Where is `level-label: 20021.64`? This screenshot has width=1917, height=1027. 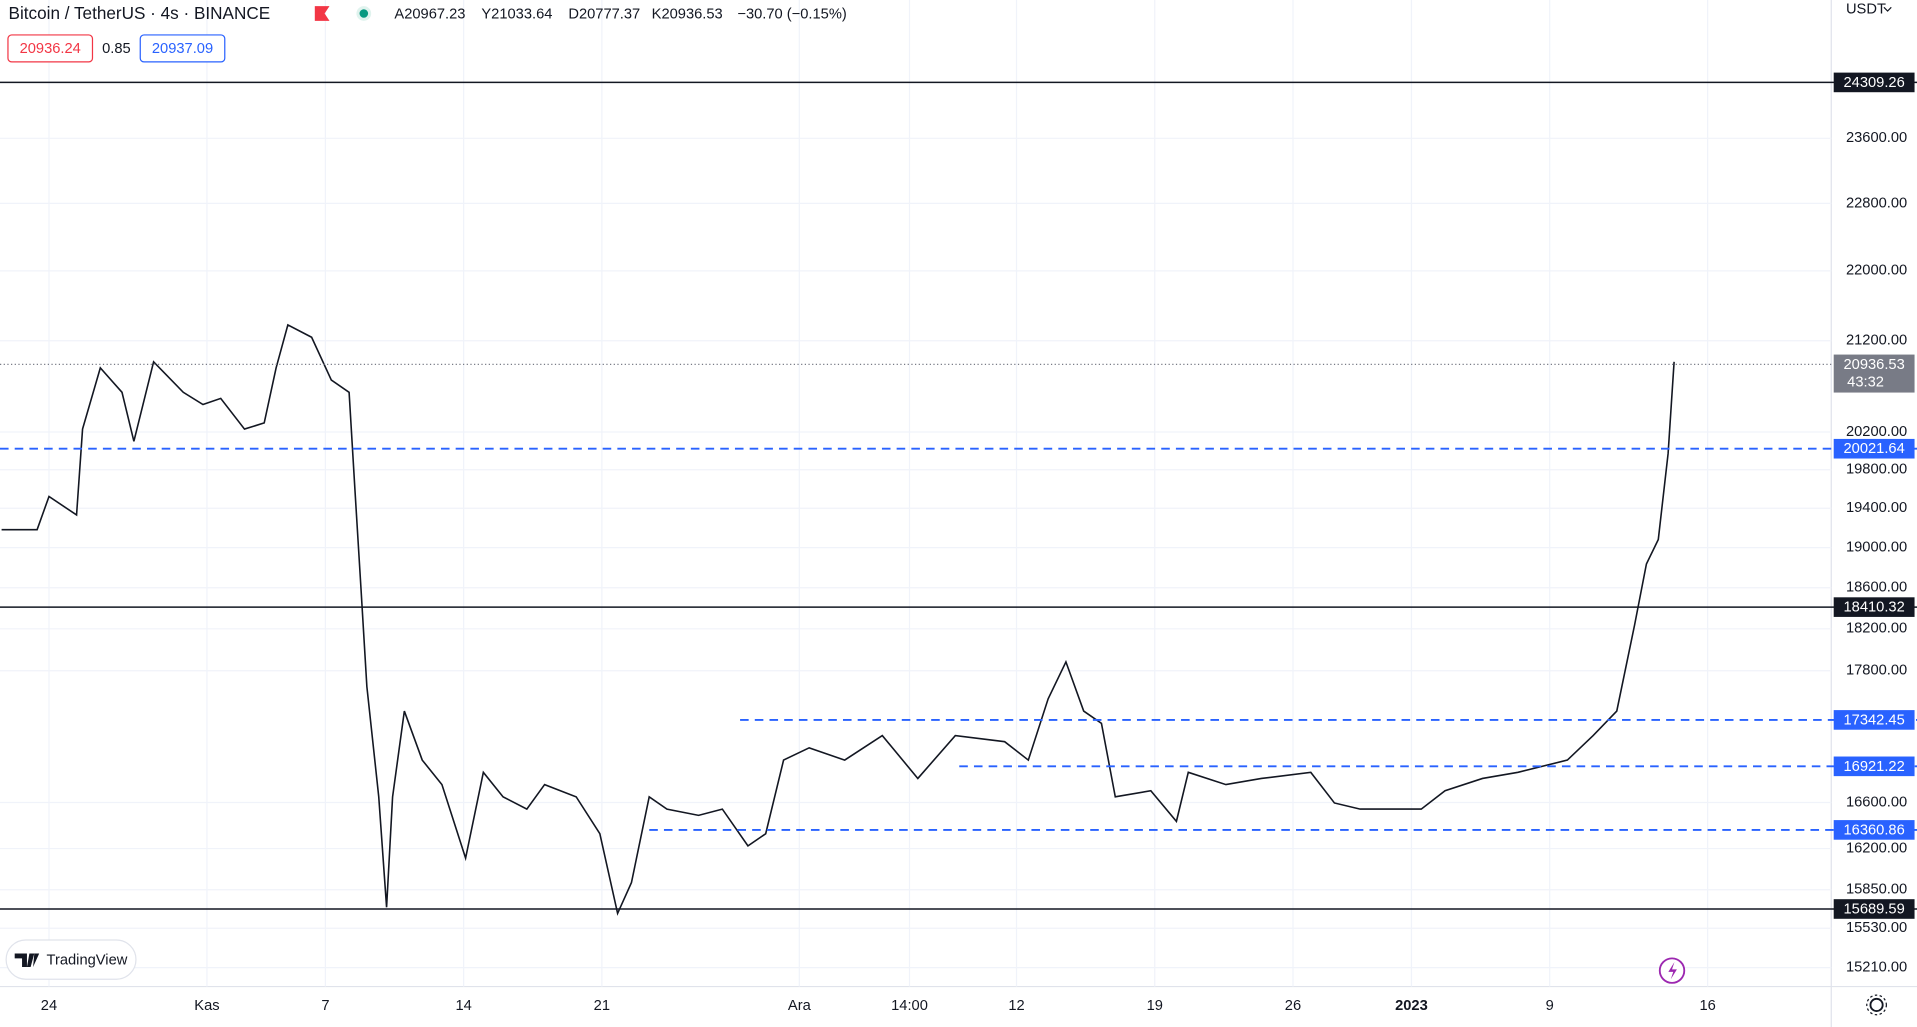 level-label: 20021.64 is located at coordinates (1874, 449).